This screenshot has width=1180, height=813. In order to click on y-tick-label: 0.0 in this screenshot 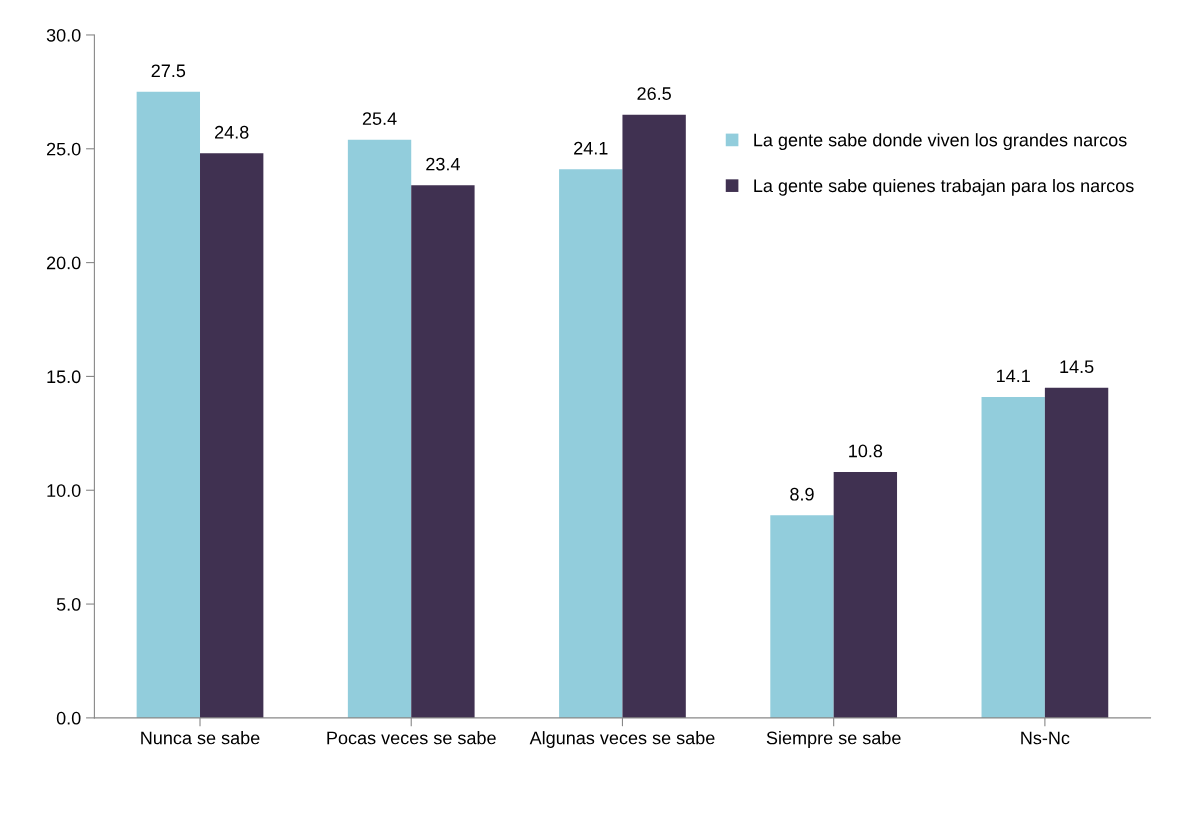, I will do `click(68, 718)`.